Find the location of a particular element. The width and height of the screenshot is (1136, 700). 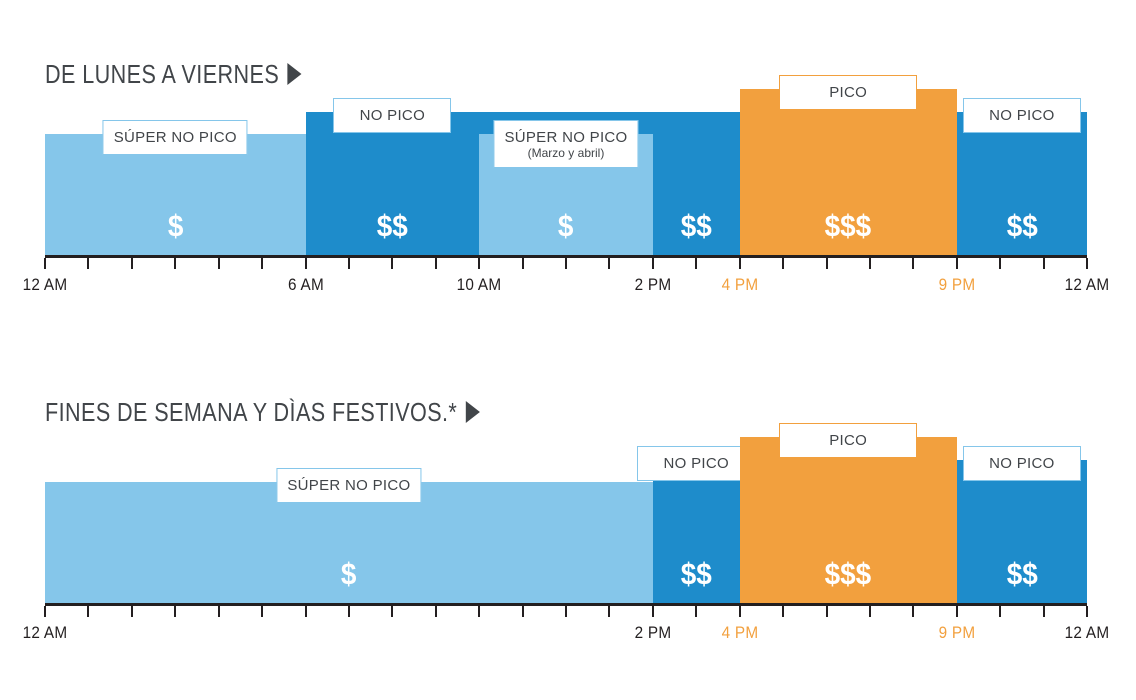

rate-segment-backdrop-no_pico is located at coordinates (566, 183).